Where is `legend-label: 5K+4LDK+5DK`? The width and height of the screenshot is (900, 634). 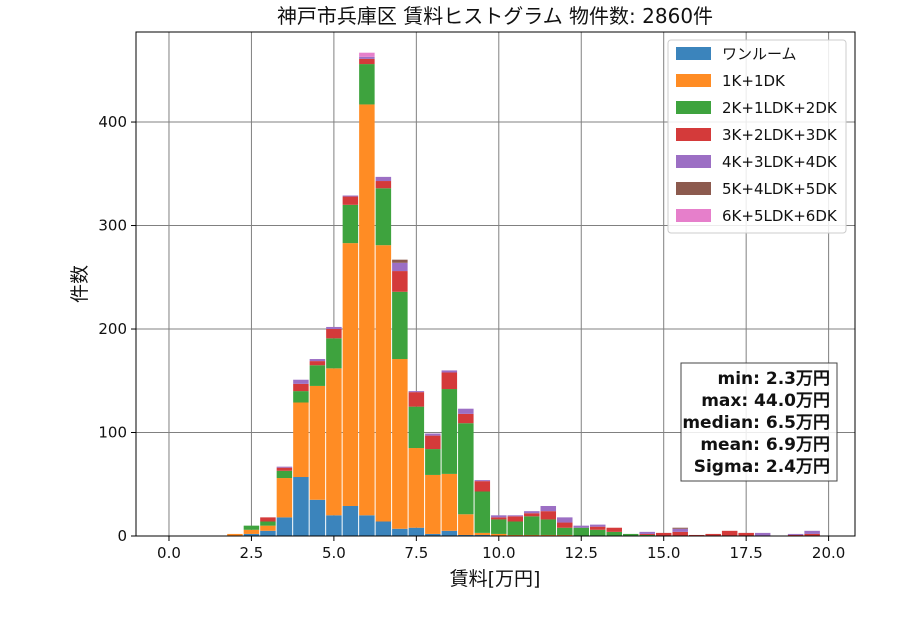 legend-label: 5K+4LDK+5DK is located at coordinates (780, 189).